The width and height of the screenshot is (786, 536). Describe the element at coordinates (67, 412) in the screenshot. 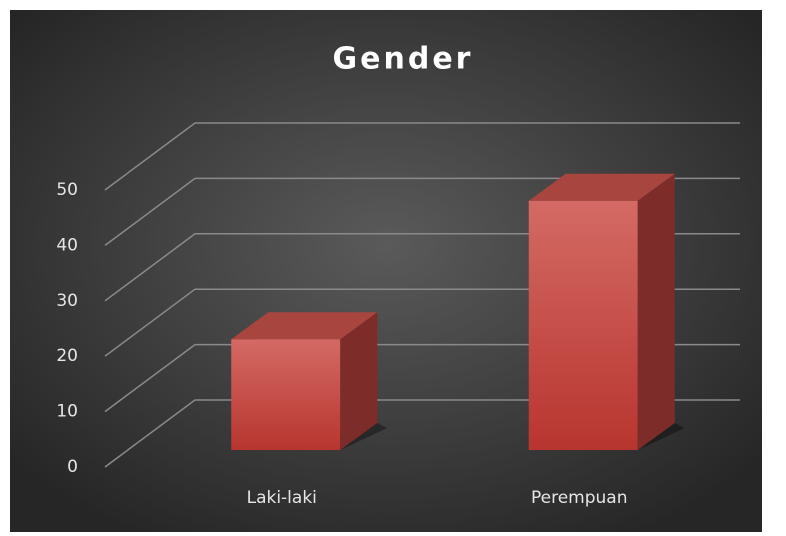

I see `y-tick-label: 10` at that location.